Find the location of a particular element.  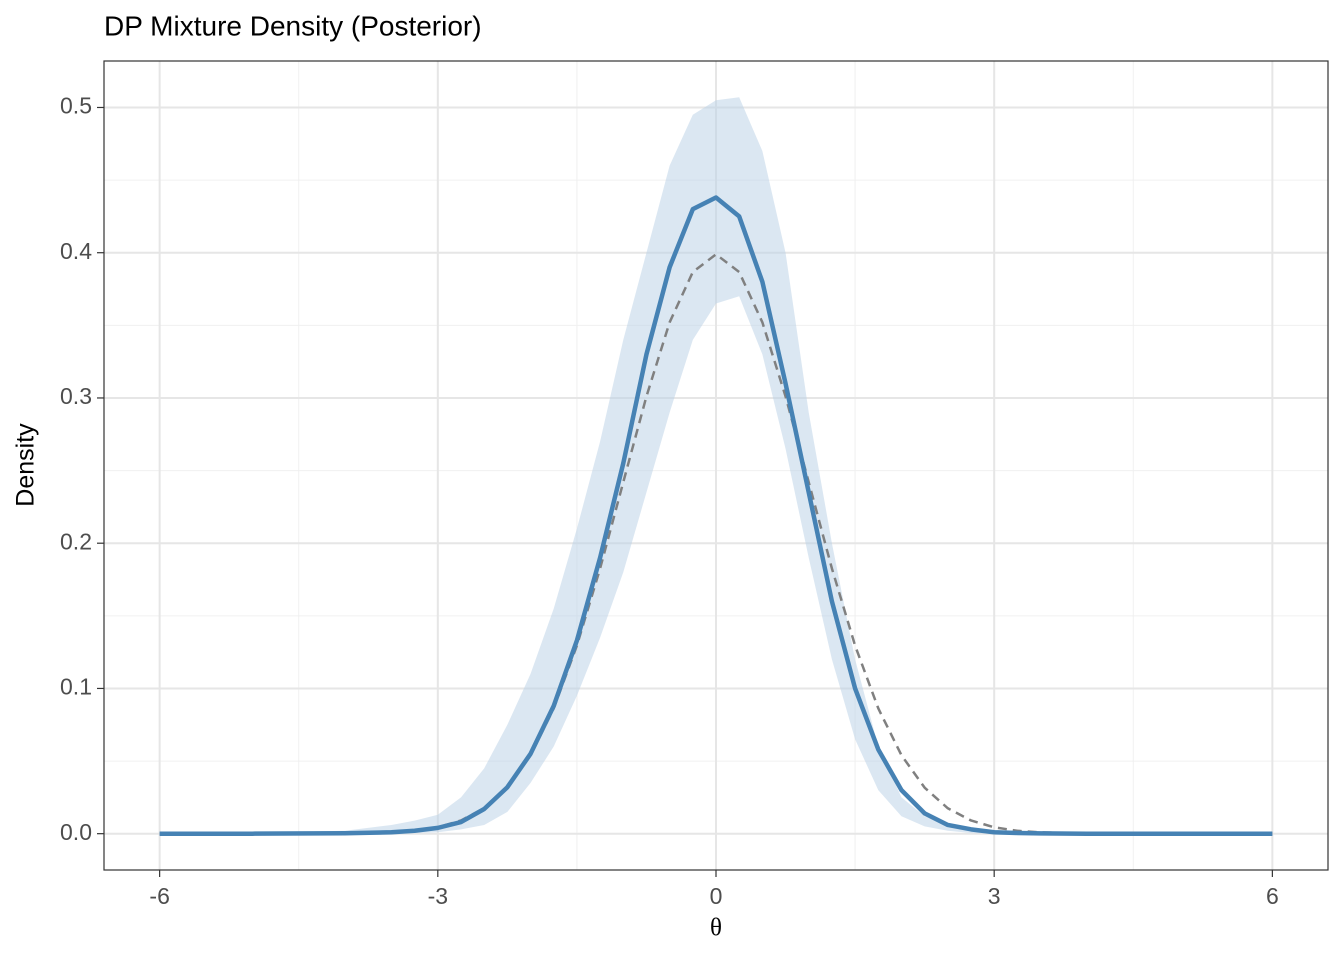

y-tick-label: 0.4 is located at coordinates (76, 251).